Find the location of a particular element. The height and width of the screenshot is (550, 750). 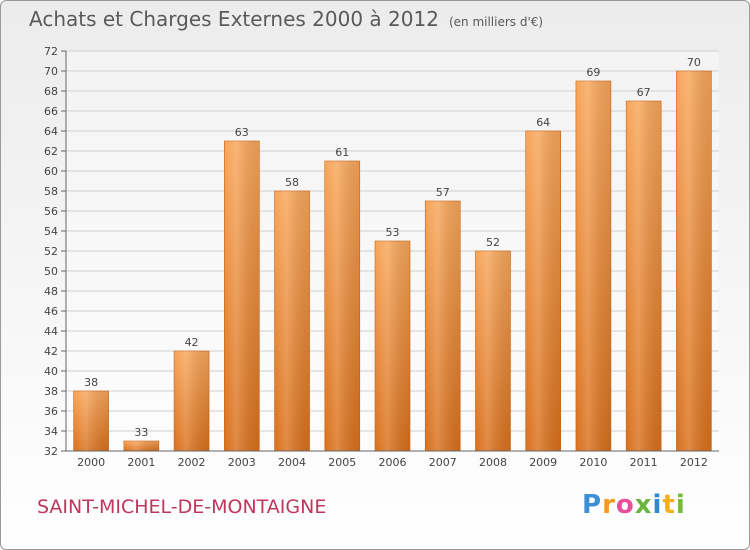

value-label: 42 is located at coordinates (192, 342).